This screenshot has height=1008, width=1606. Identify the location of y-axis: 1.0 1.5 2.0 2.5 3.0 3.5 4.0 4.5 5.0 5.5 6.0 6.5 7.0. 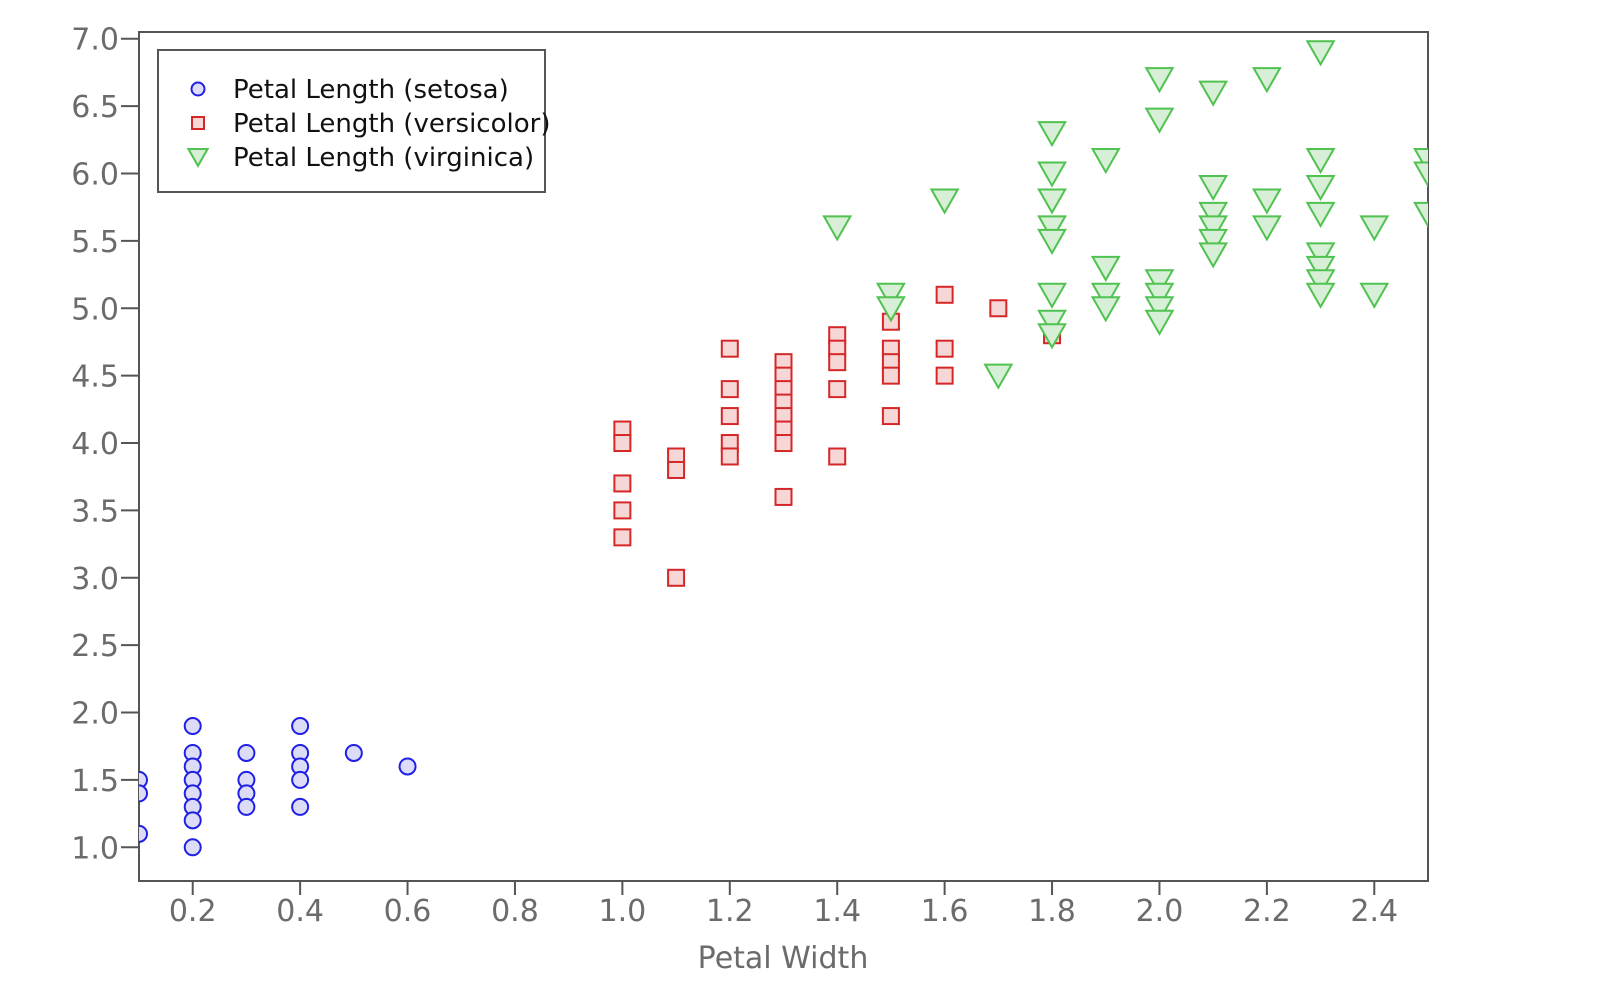
(105, 444).